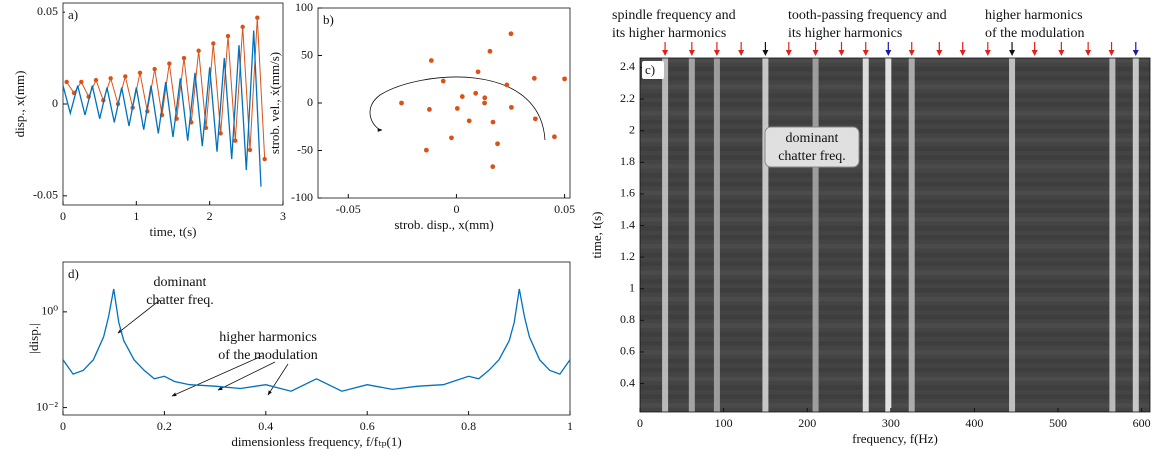 This screenshot has height=458, width=1170. Describe the element at coordinates (367, 426) in the screenshot. I see `x-tick-label: 0.6` at that location.